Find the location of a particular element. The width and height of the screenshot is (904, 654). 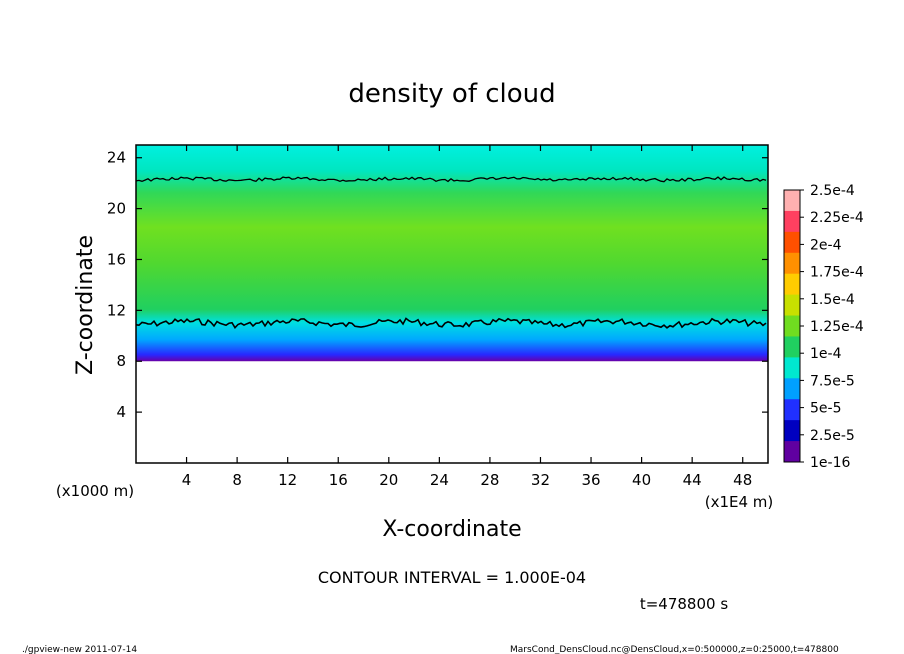

y-unit-label: (x1000 m) is located at coordinates (95, 491).